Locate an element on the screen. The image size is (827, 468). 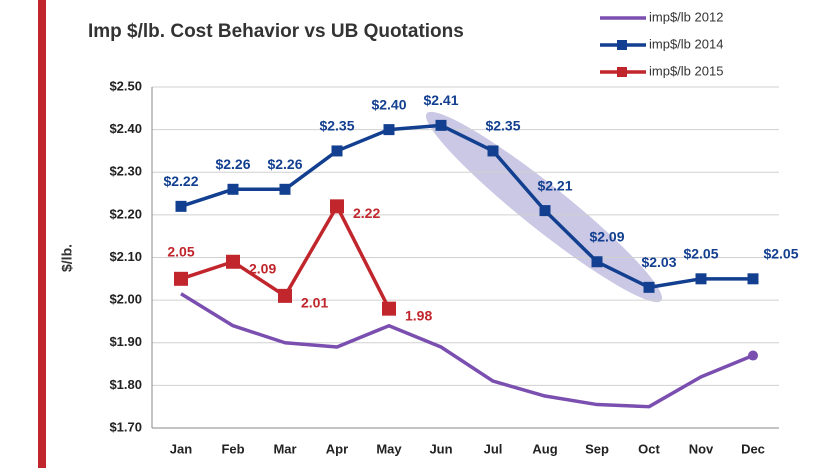
legend-label: imp$/lb 2012 is located at coordinates (686, 16).